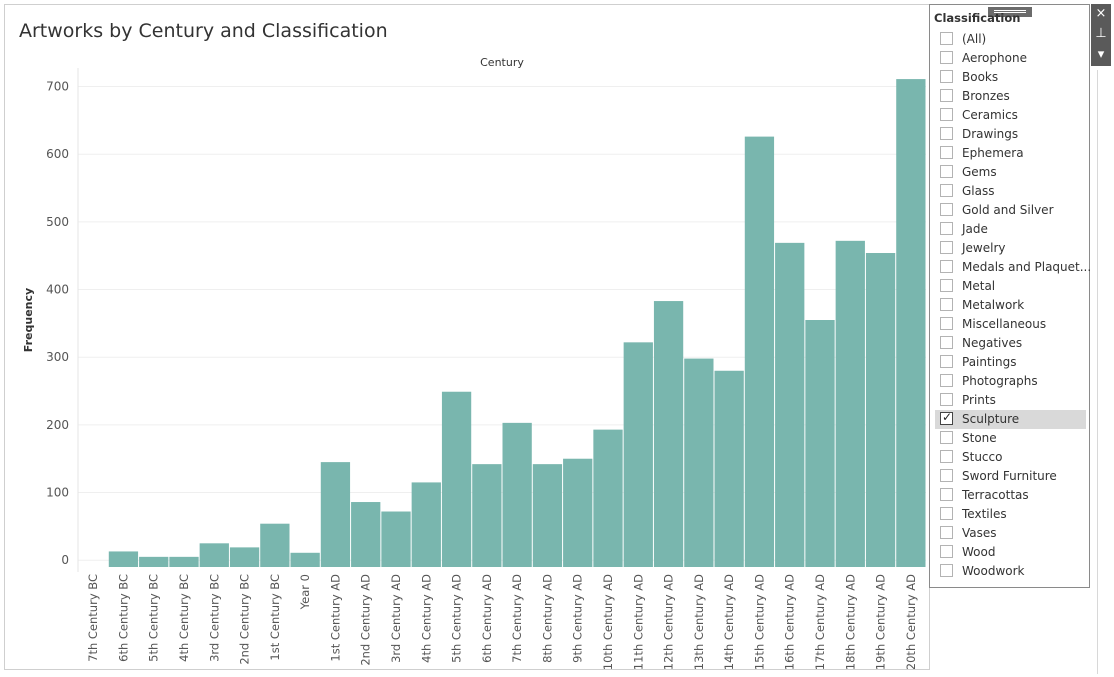  What do you see at coordinates (1101, 13) in the screenshot?
I see `close-icon: ×` at bounding box center [1101, 13].